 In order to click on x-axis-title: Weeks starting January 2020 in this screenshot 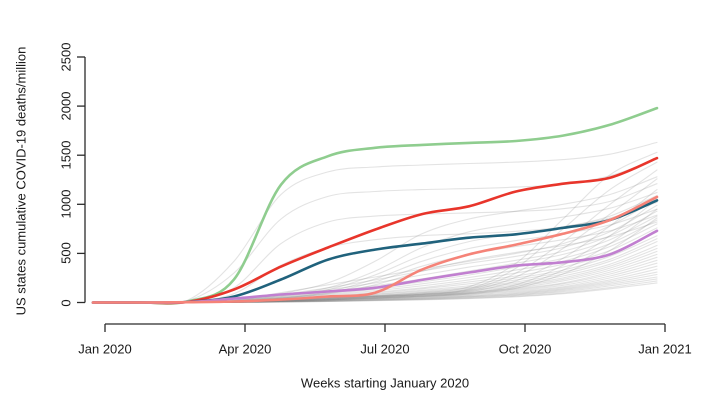, I will do `click(385, 383)`.